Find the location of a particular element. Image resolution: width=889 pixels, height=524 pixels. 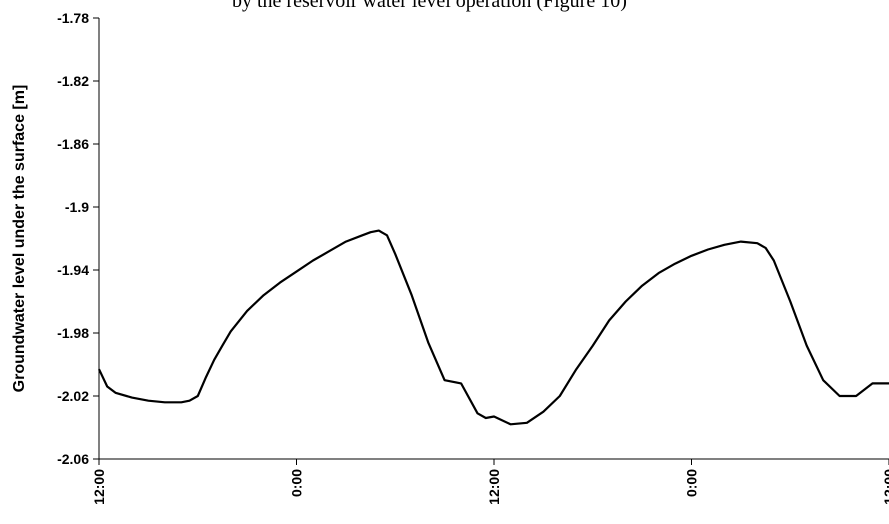

y-tick-label: -1.82 is located at coordinates (73, 81).